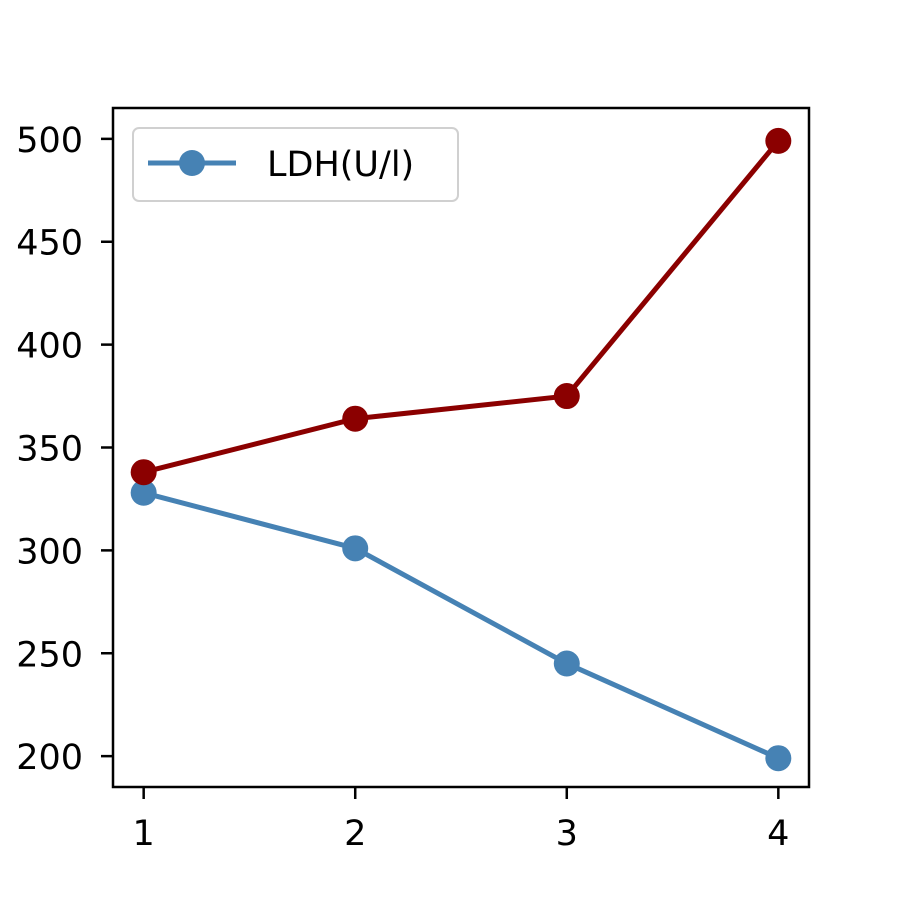  What do you see at coordinates (49, 655) in the screenshot?
I see `y-tick-label: 250` at bounding box center [49, 655].